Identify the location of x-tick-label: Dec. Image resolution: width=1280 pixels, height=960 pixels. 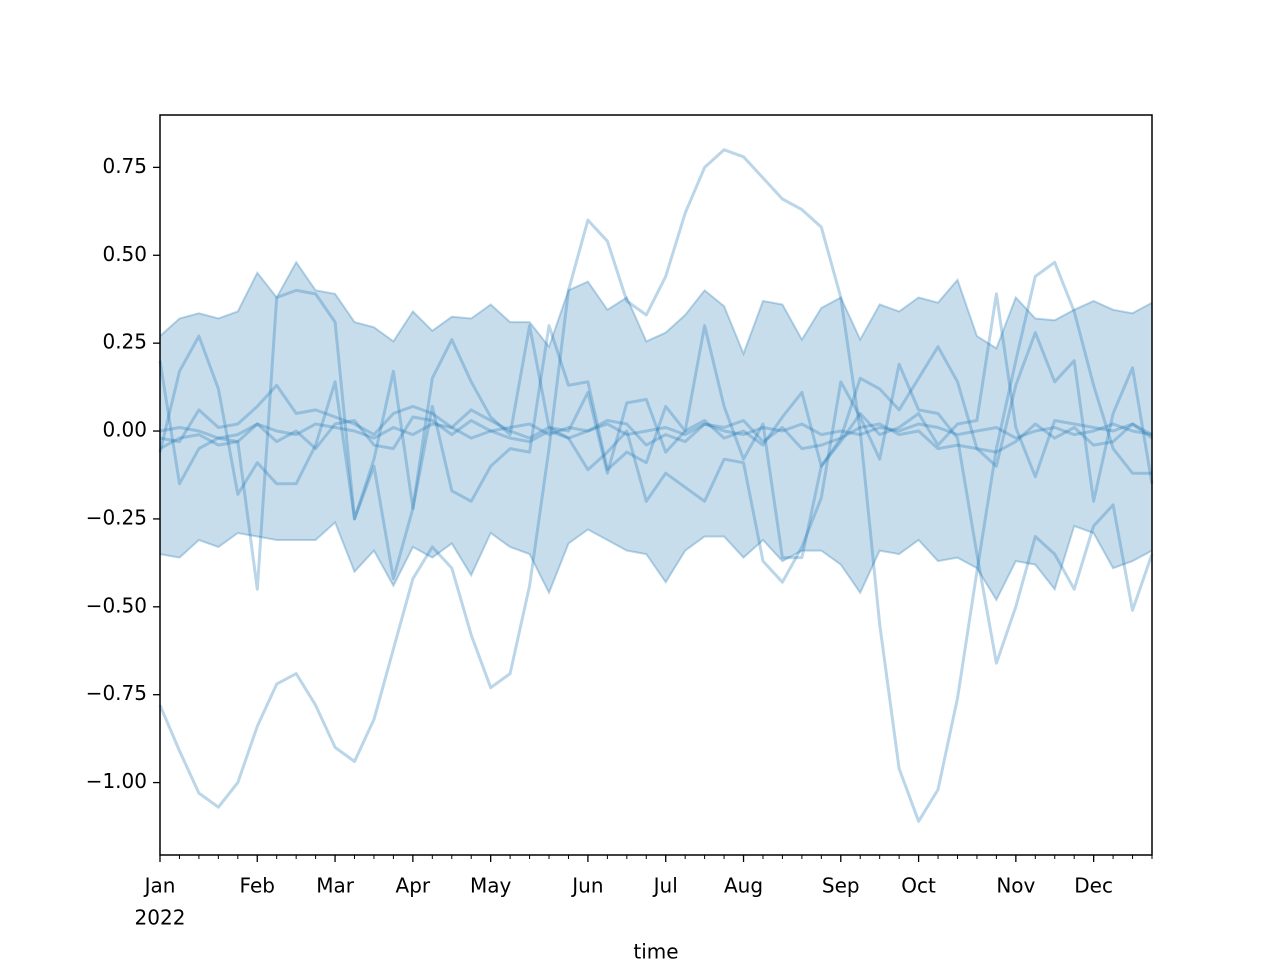
(1093, 886).